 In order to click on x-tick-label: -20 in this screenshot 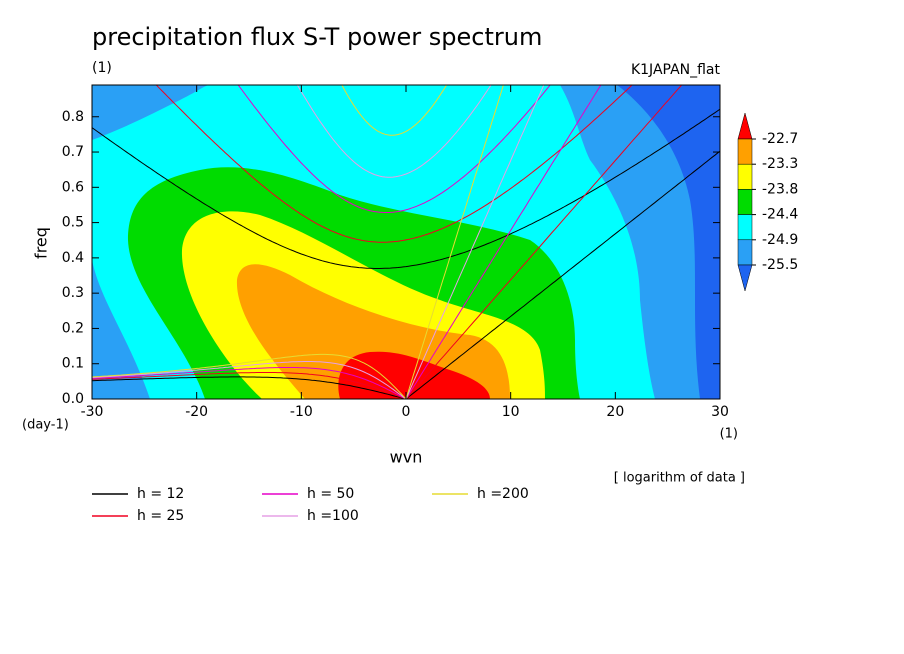, I will do `click(196, 412)`.